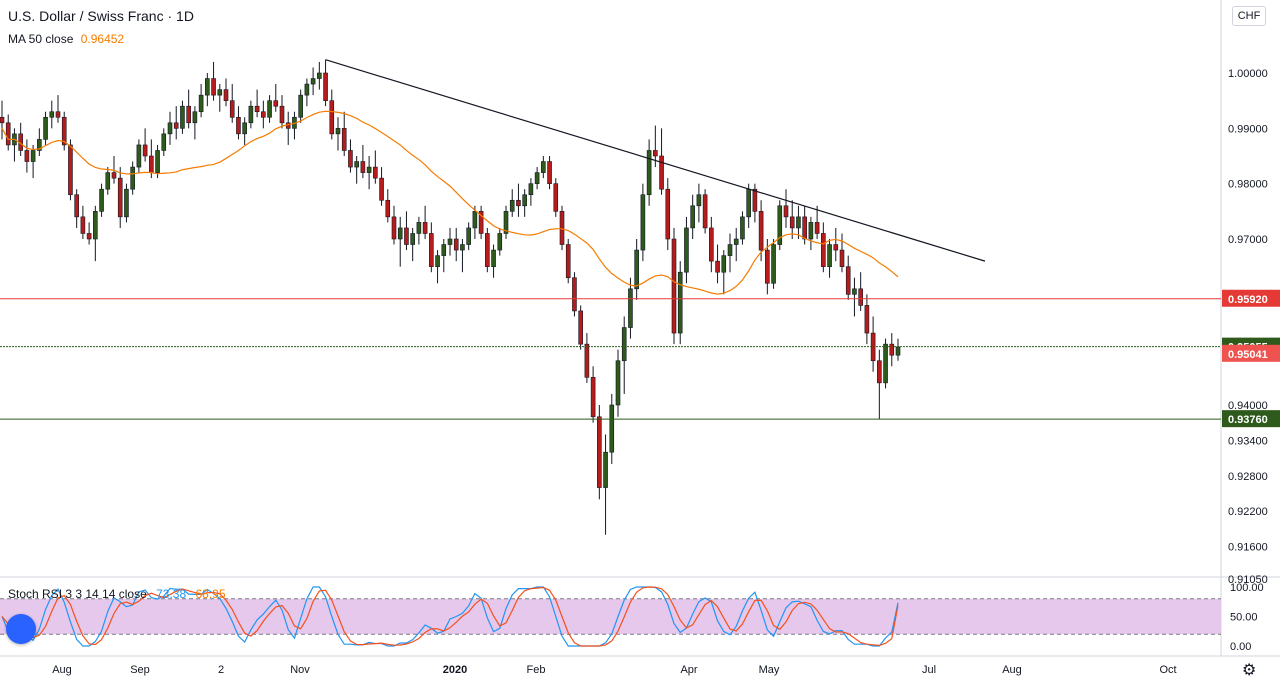 The height and width of the screenshot is (680, 1280). I want to click on stoch-rsi-k-line, so click(450, 616).